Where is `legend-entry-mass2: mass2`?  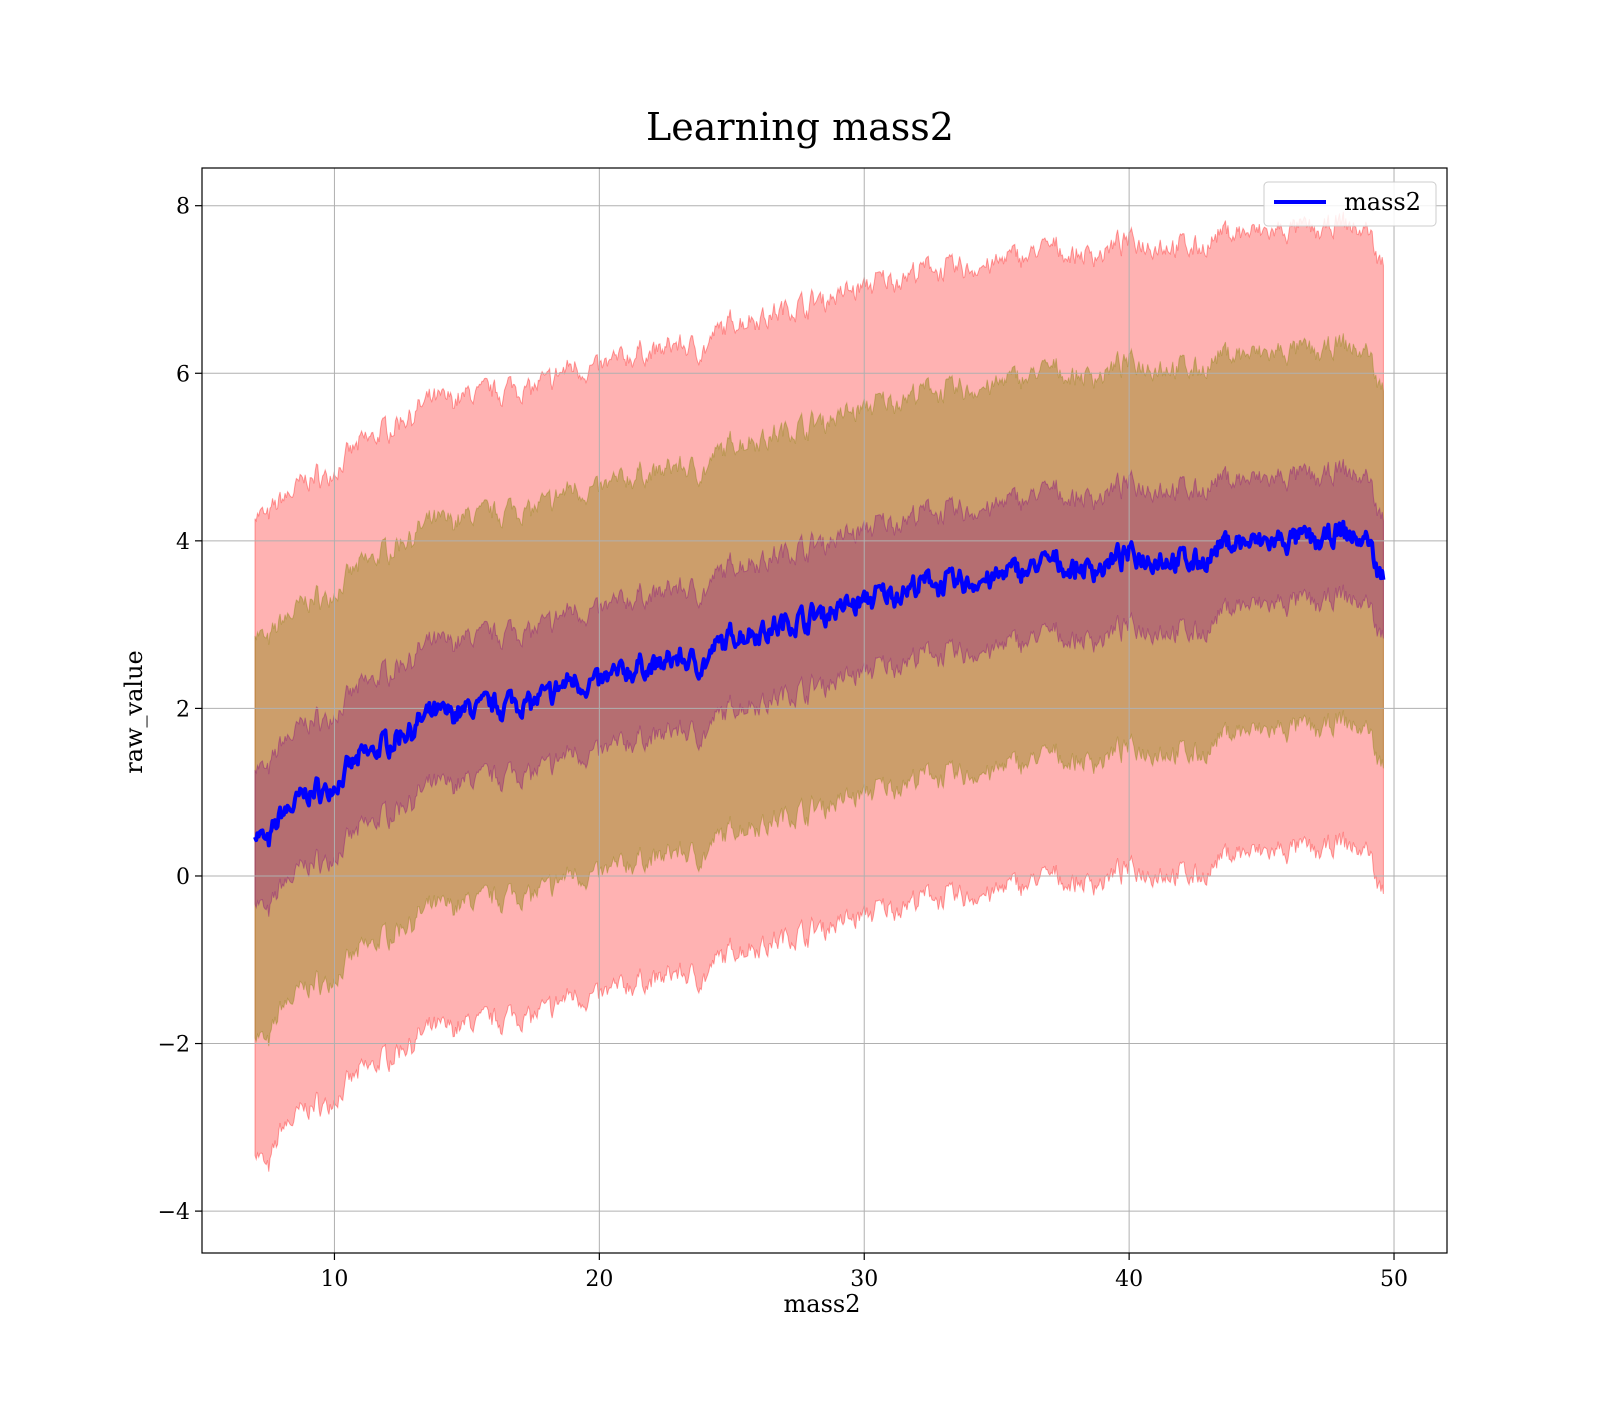
legend-entry-mass2: mass2 is located at coordinates (1382, 202).